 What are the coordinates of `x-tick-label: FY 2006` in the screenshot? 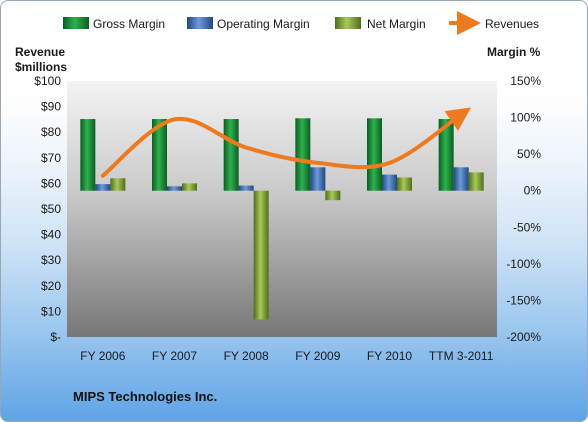 It's located at (102, 356).